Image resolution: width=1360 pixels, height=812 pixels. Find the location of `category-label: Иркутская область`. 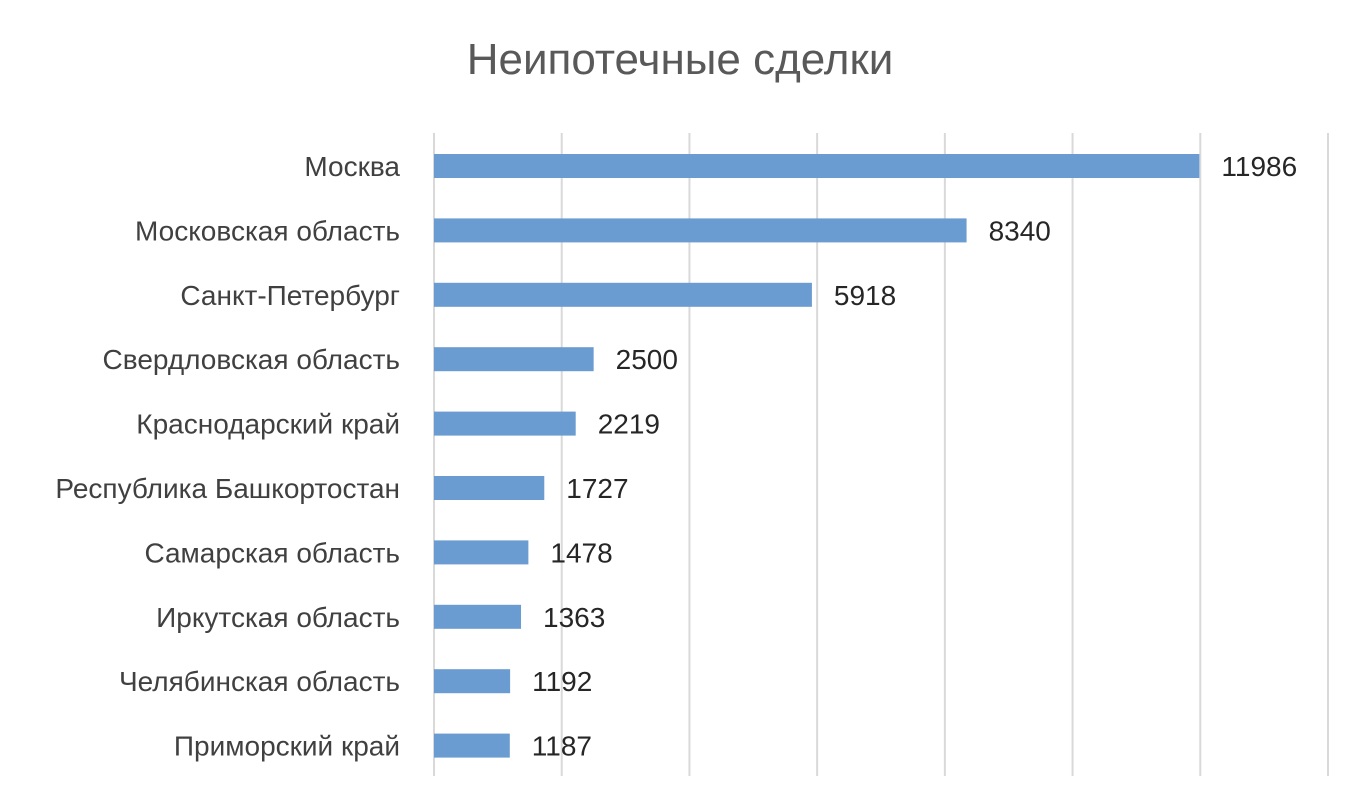

category-label: Иркутская область is located at coordinates (278, 617).